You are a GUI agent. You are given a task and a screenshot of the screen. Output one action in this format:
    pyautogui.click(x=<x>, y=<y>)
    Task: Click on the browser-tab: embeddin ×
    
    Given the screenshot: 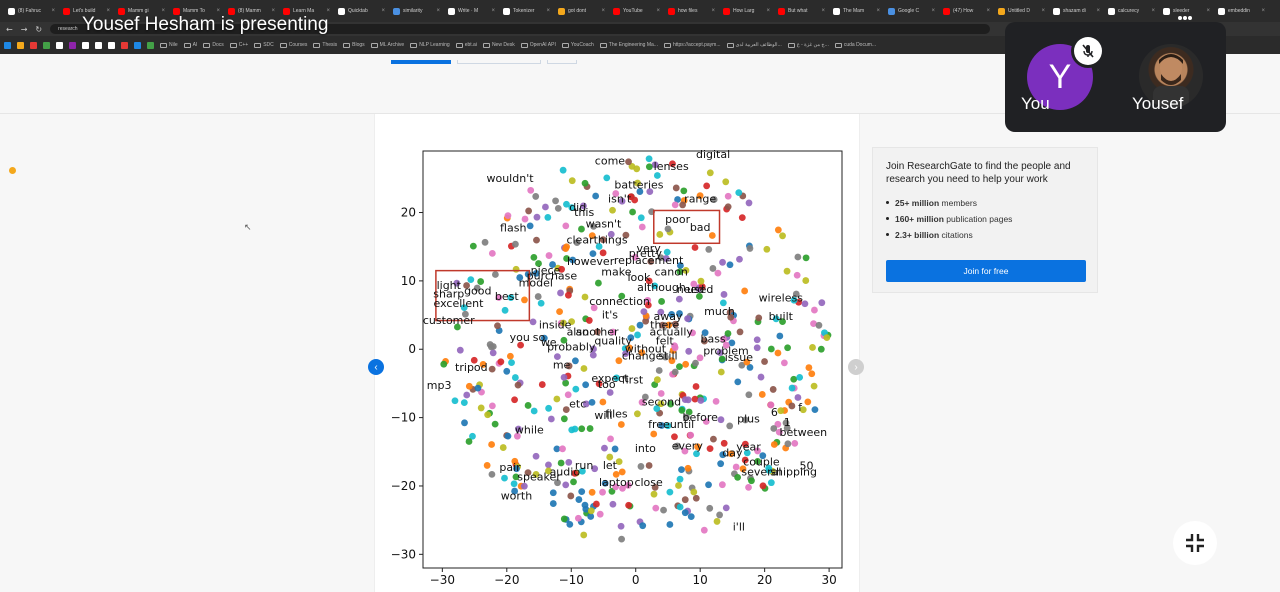 What is the action you would take?
    pyautogui.click(x=1241, y=11)
    